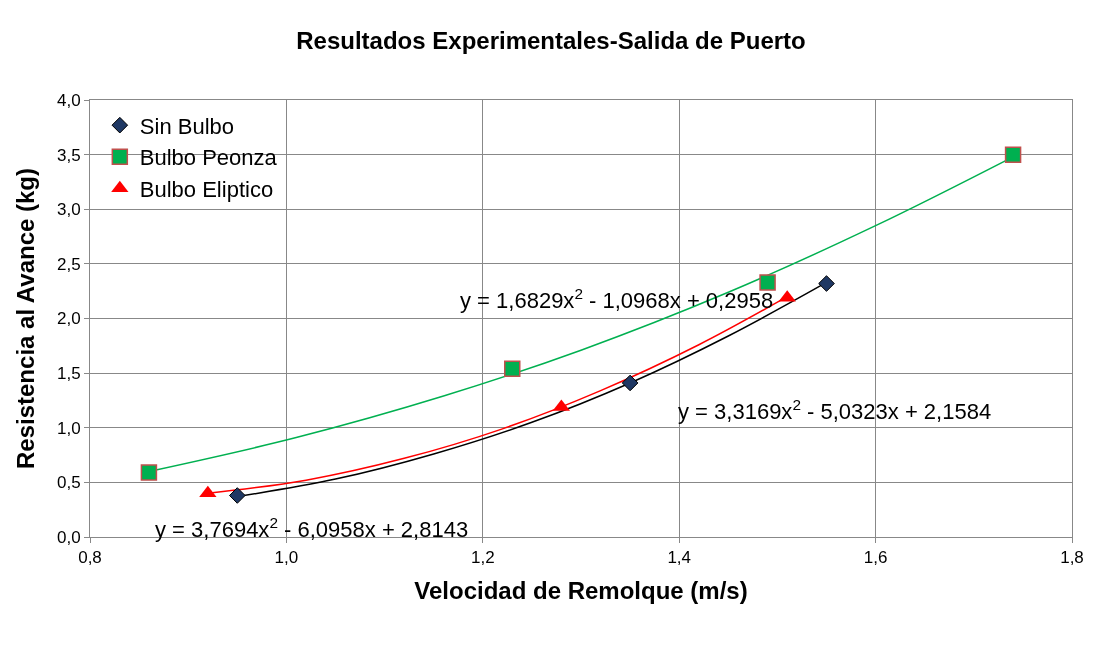 The image size is (1102, 647). What do you see at coordinates (68, 155) in the screenshot?
I see `y-tick-label: 3,5` at bounding box center [68, 155].